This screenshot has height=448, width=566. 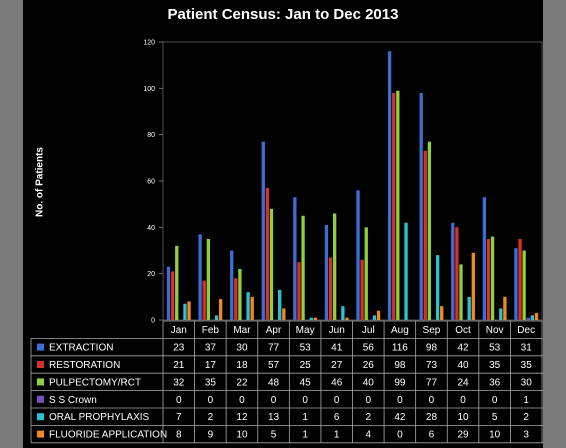 I want to click on data-label: 77, so click(x=432, y=382).